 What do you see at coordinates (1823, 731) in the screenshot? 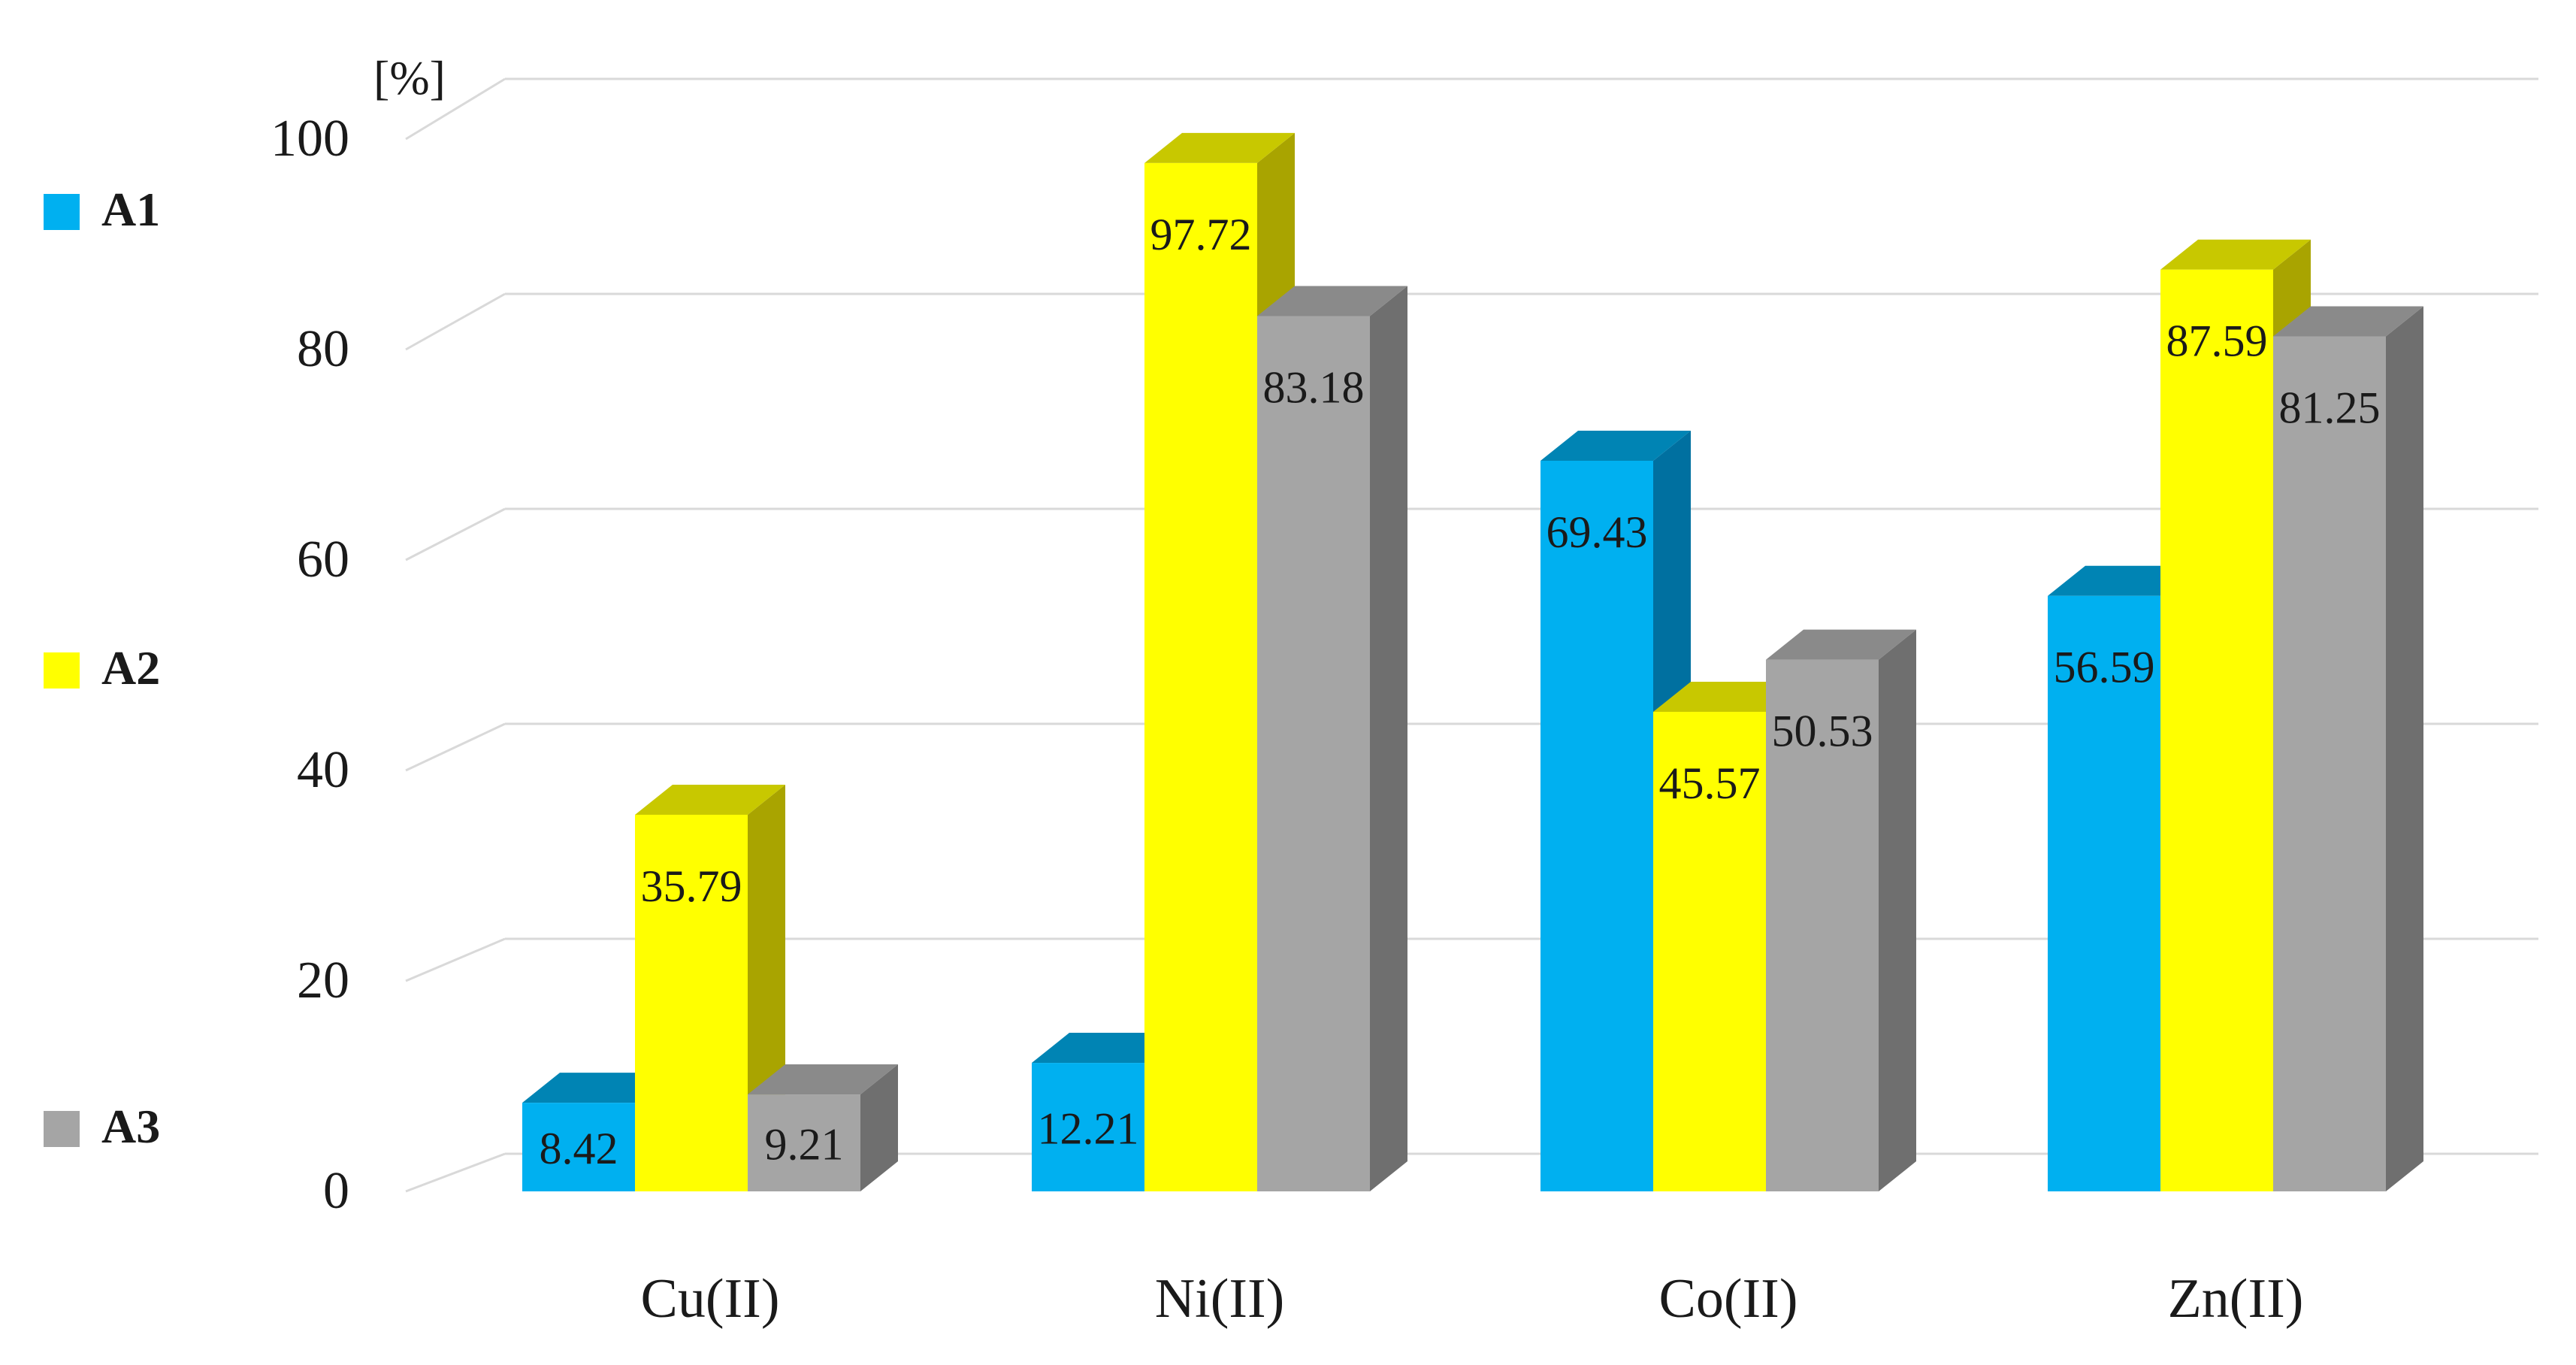
I see `data-label: 50.53` at bounding box center [1823, 731].